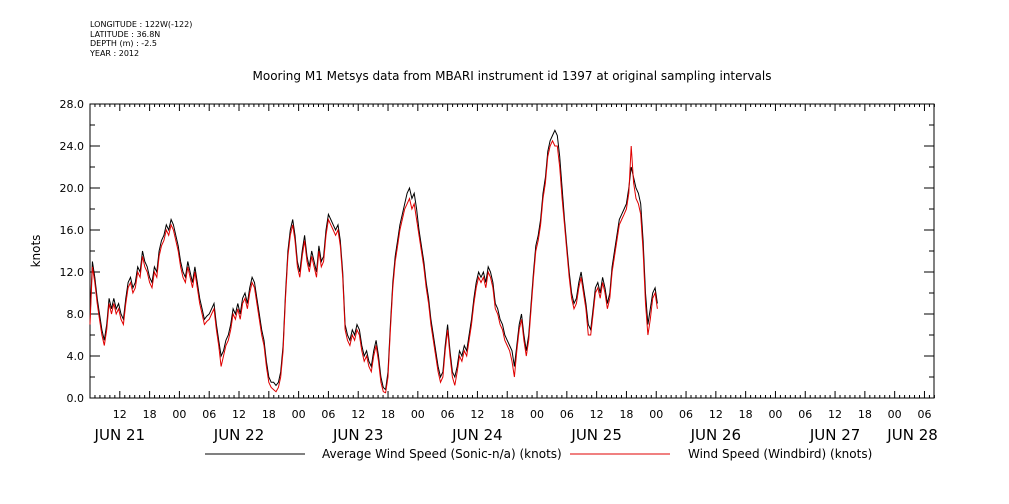 This screenshot has width=1009, height=504. Describe the element at coordinates (119, 435) in the screenshot. I see `x-day-label: JUN 21` at that location.